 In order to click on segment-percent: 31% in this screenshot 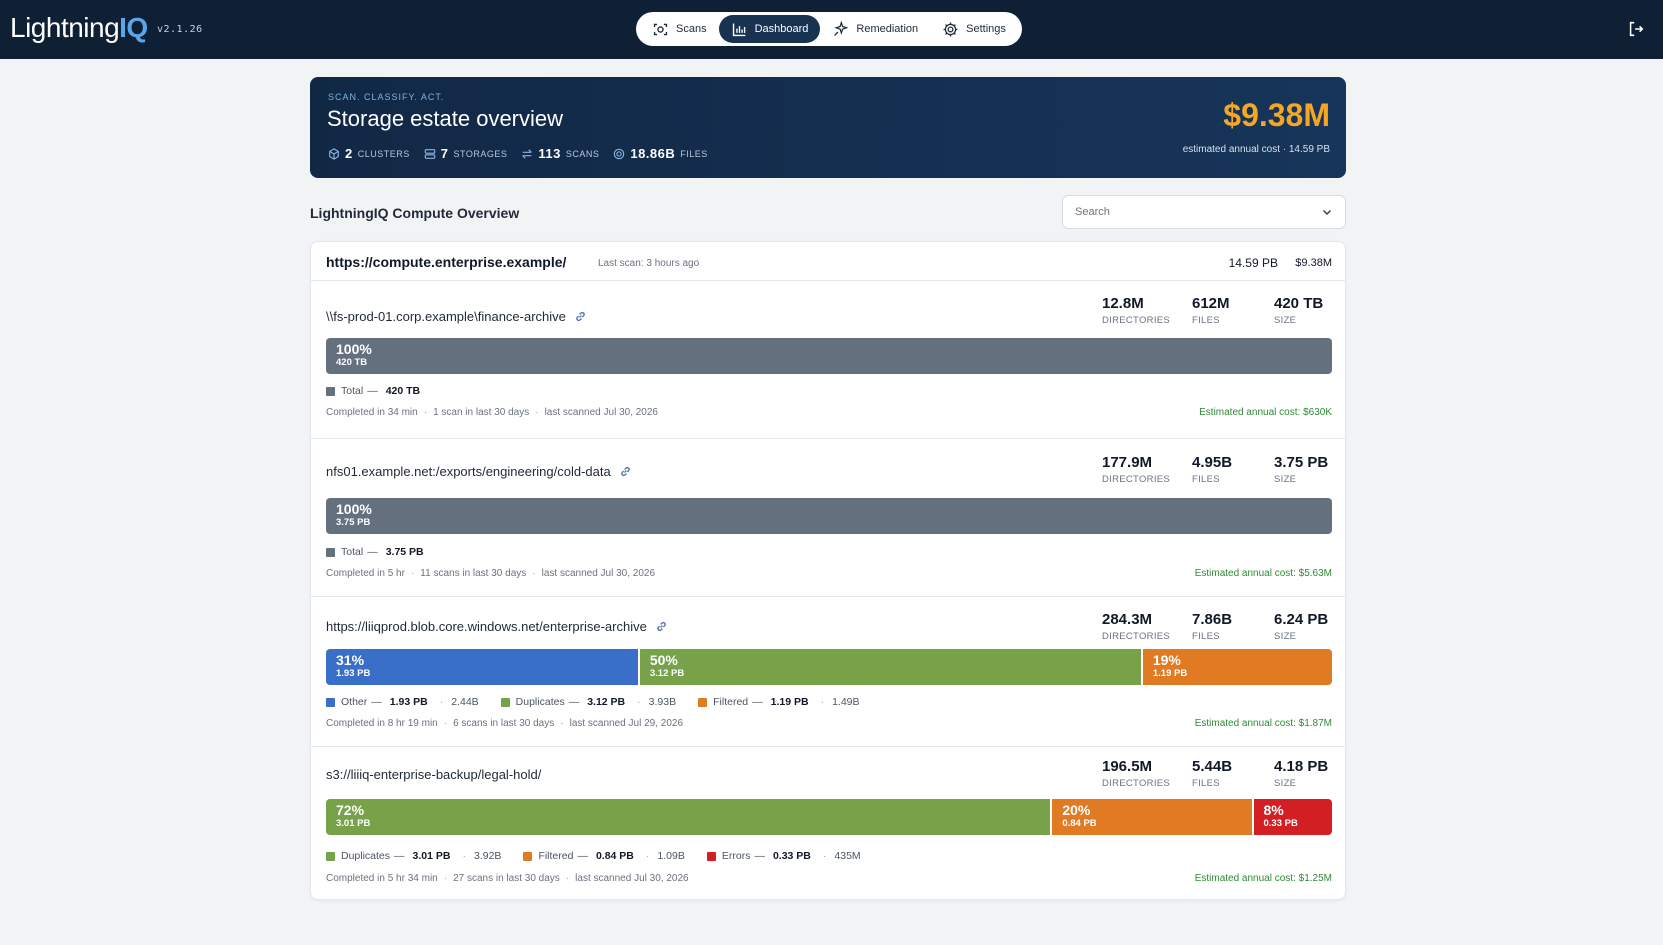, I will do `click(350, 660)`.